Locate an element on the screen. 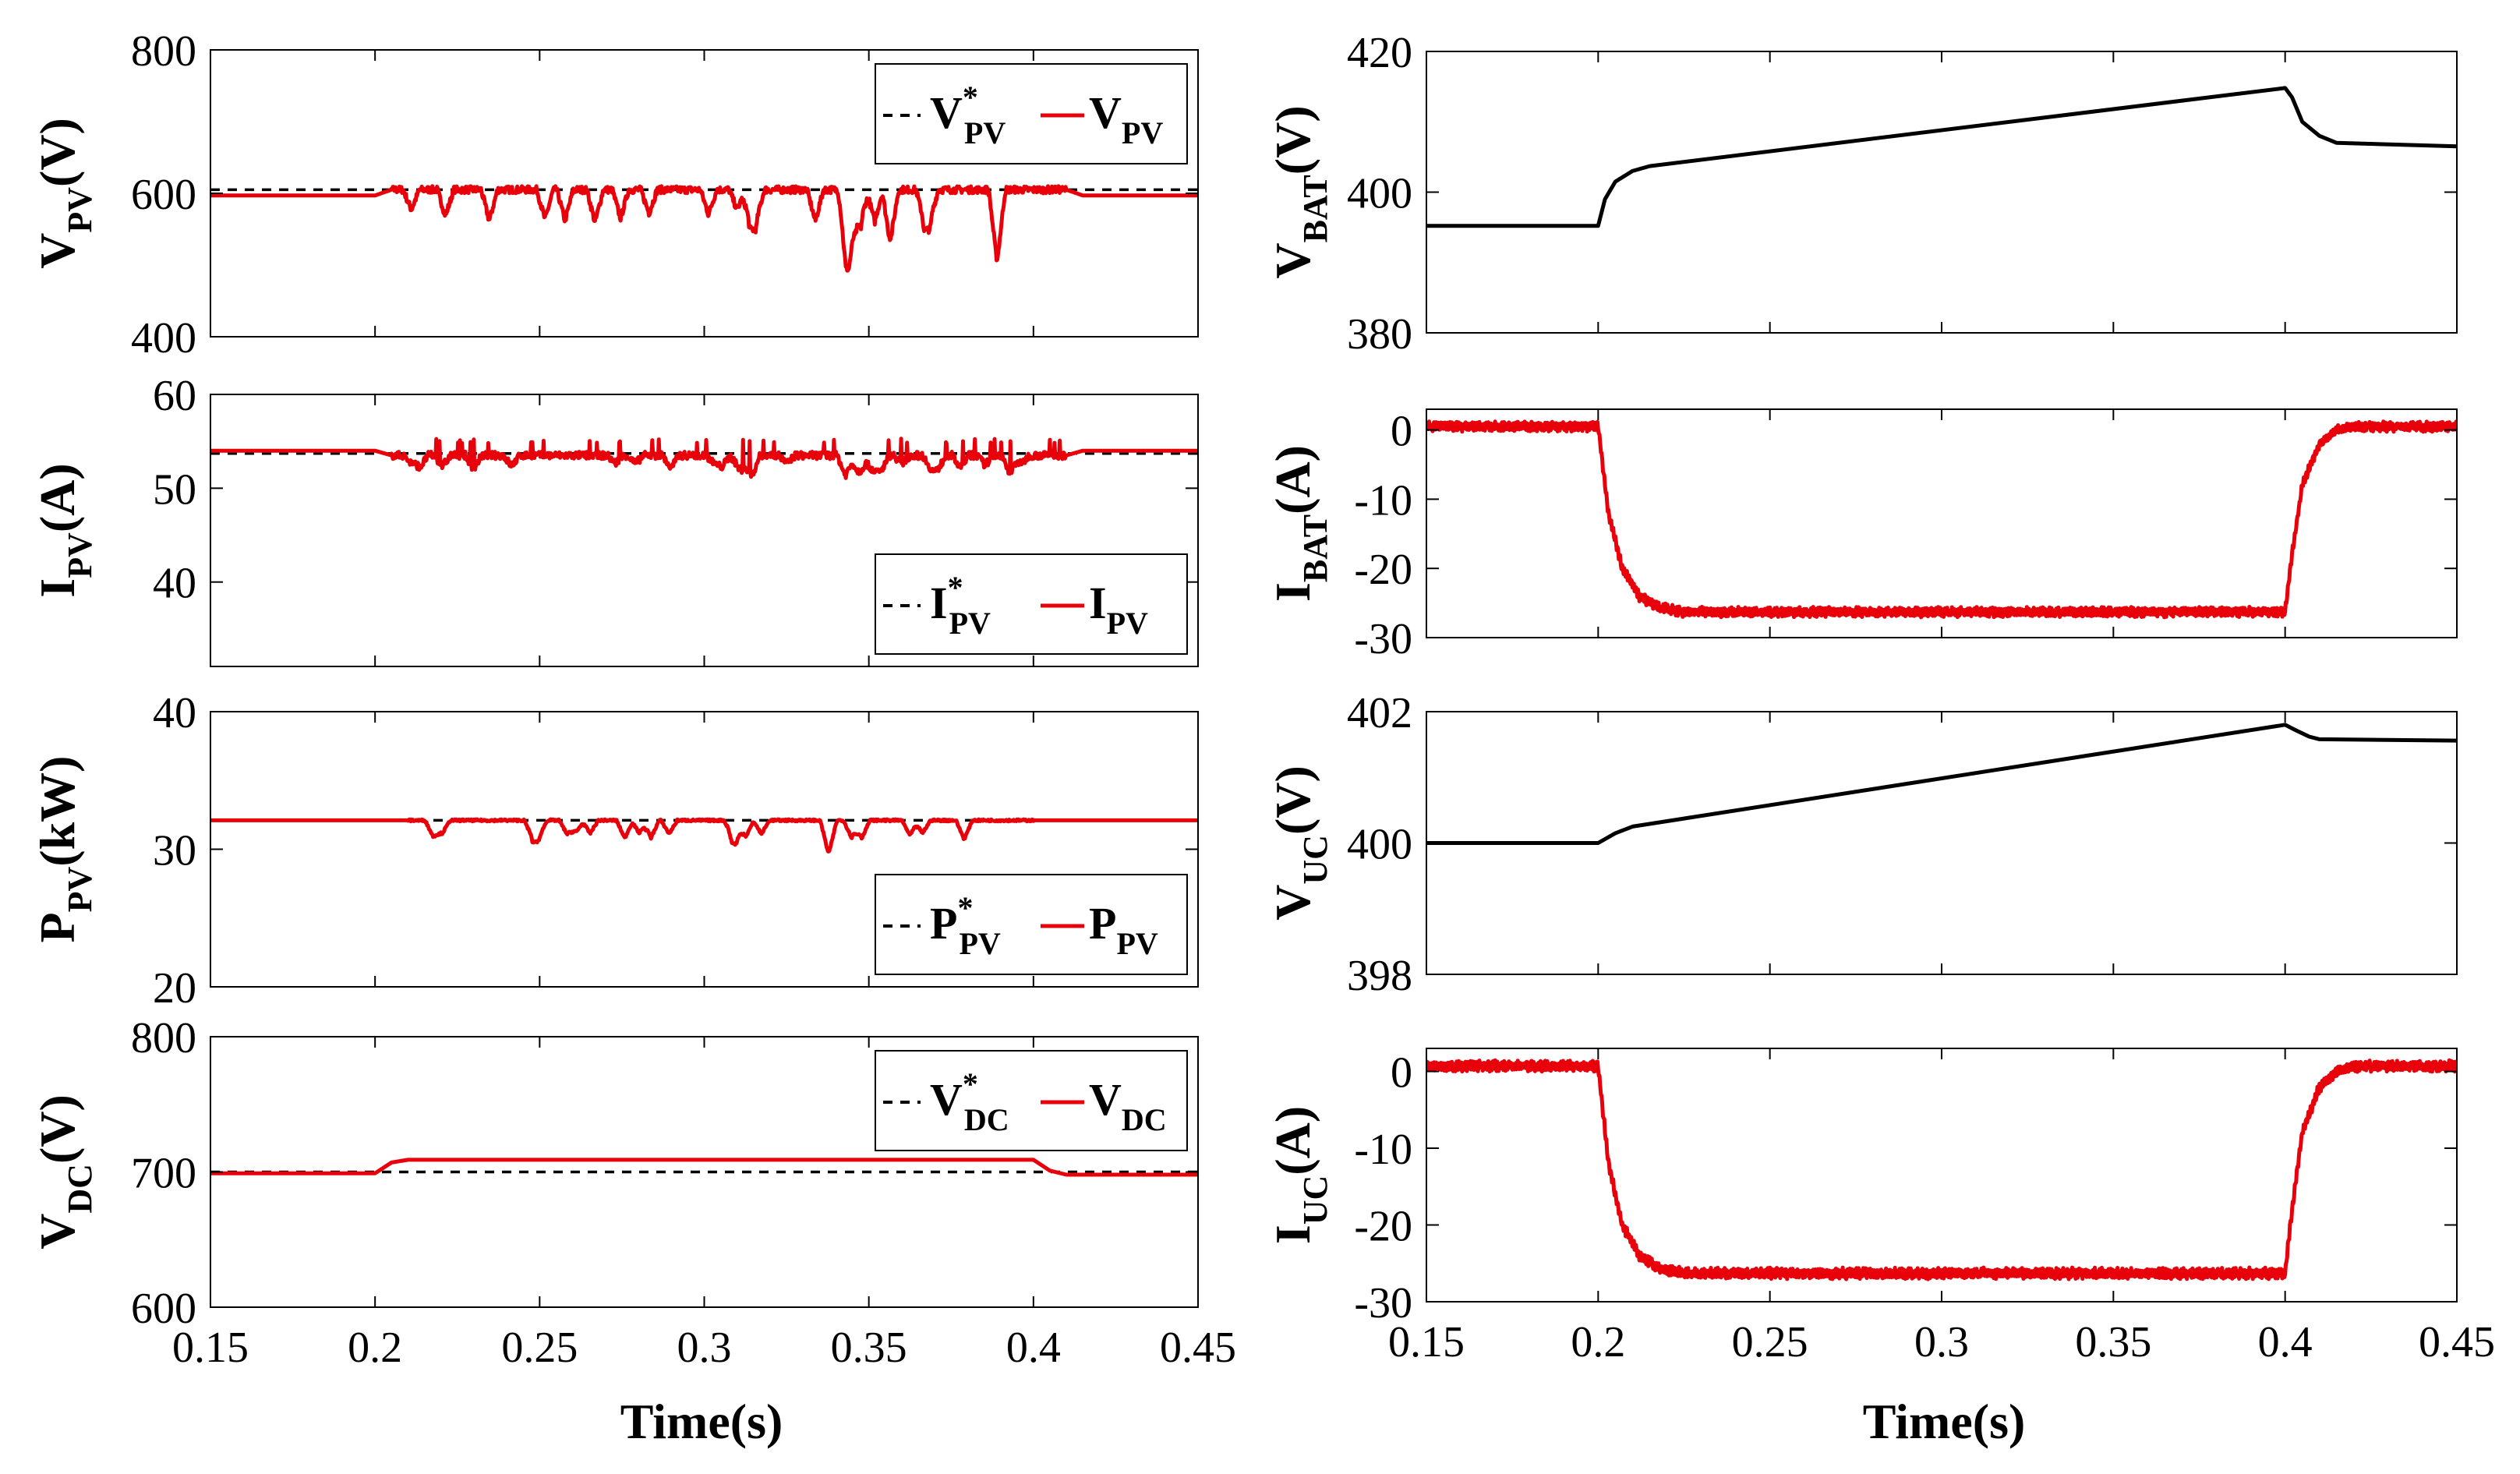 The image size is (2520, 1474). series-line-vbat is located at coordinates (1942, 157).